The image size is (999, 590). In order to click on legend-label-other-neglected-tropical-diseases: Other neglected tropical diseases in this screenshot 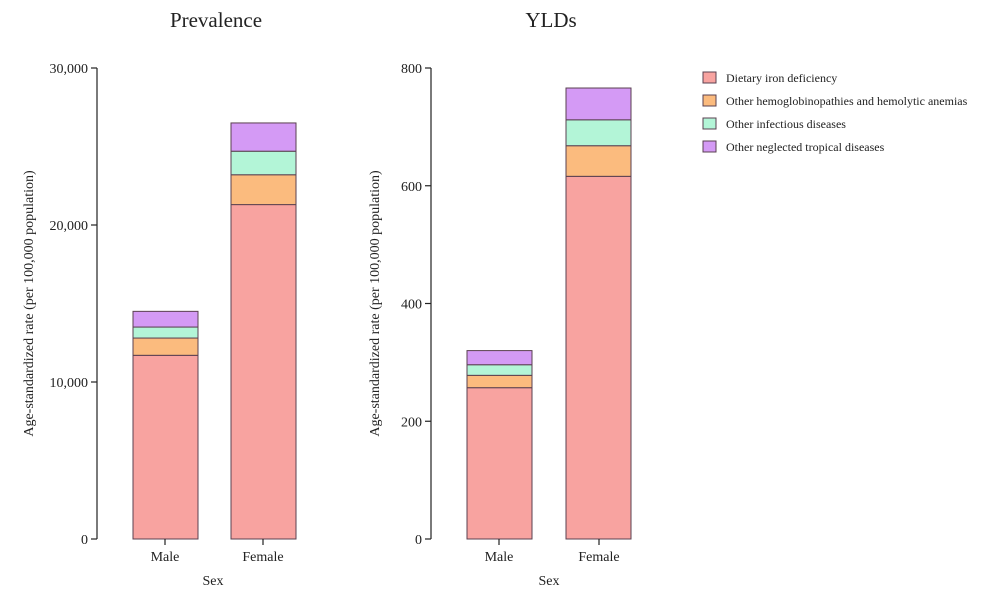, I will do `click(805, 147)`.